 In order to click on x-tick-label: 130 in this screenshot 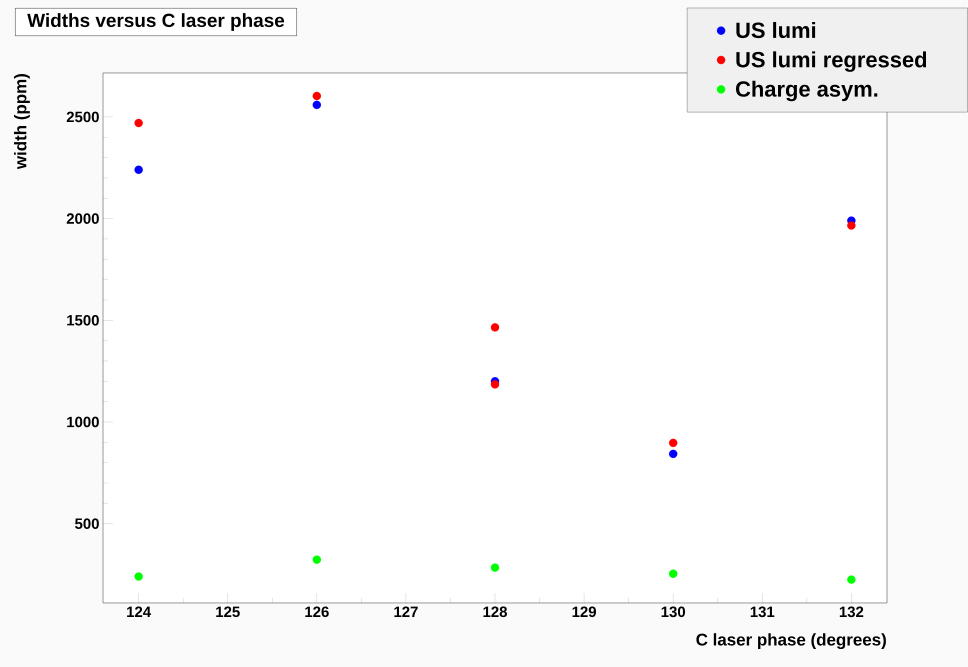, I will do `click(674, 612)`.